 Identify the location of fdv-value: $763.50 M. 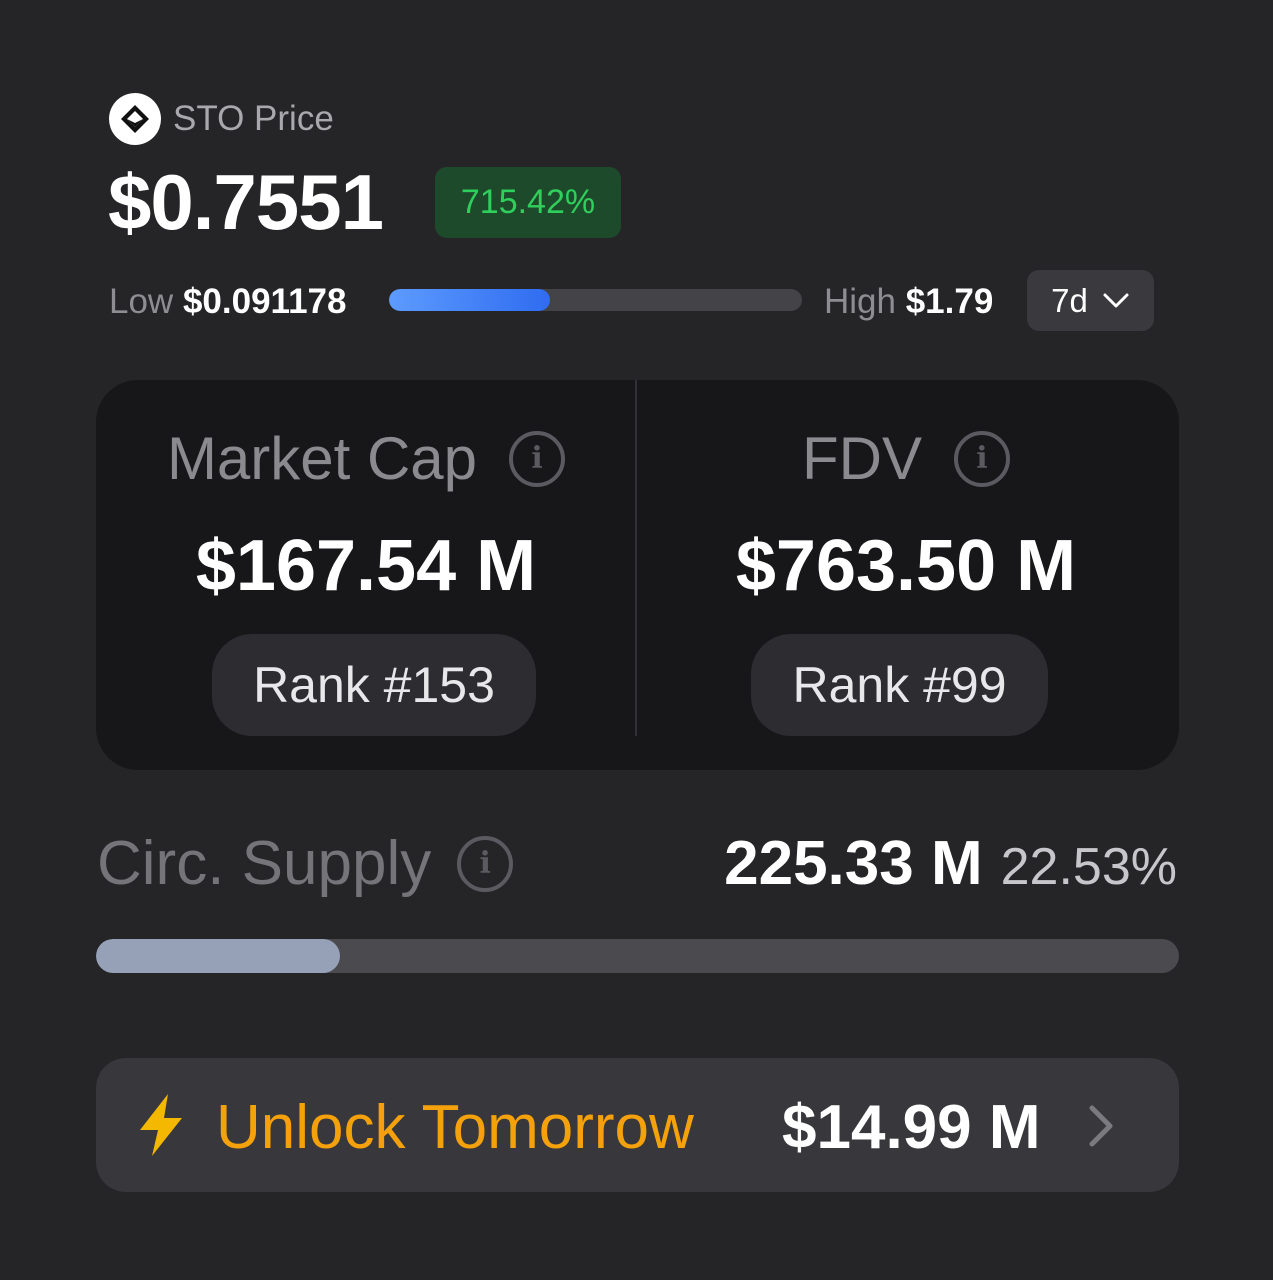
(906, 566).